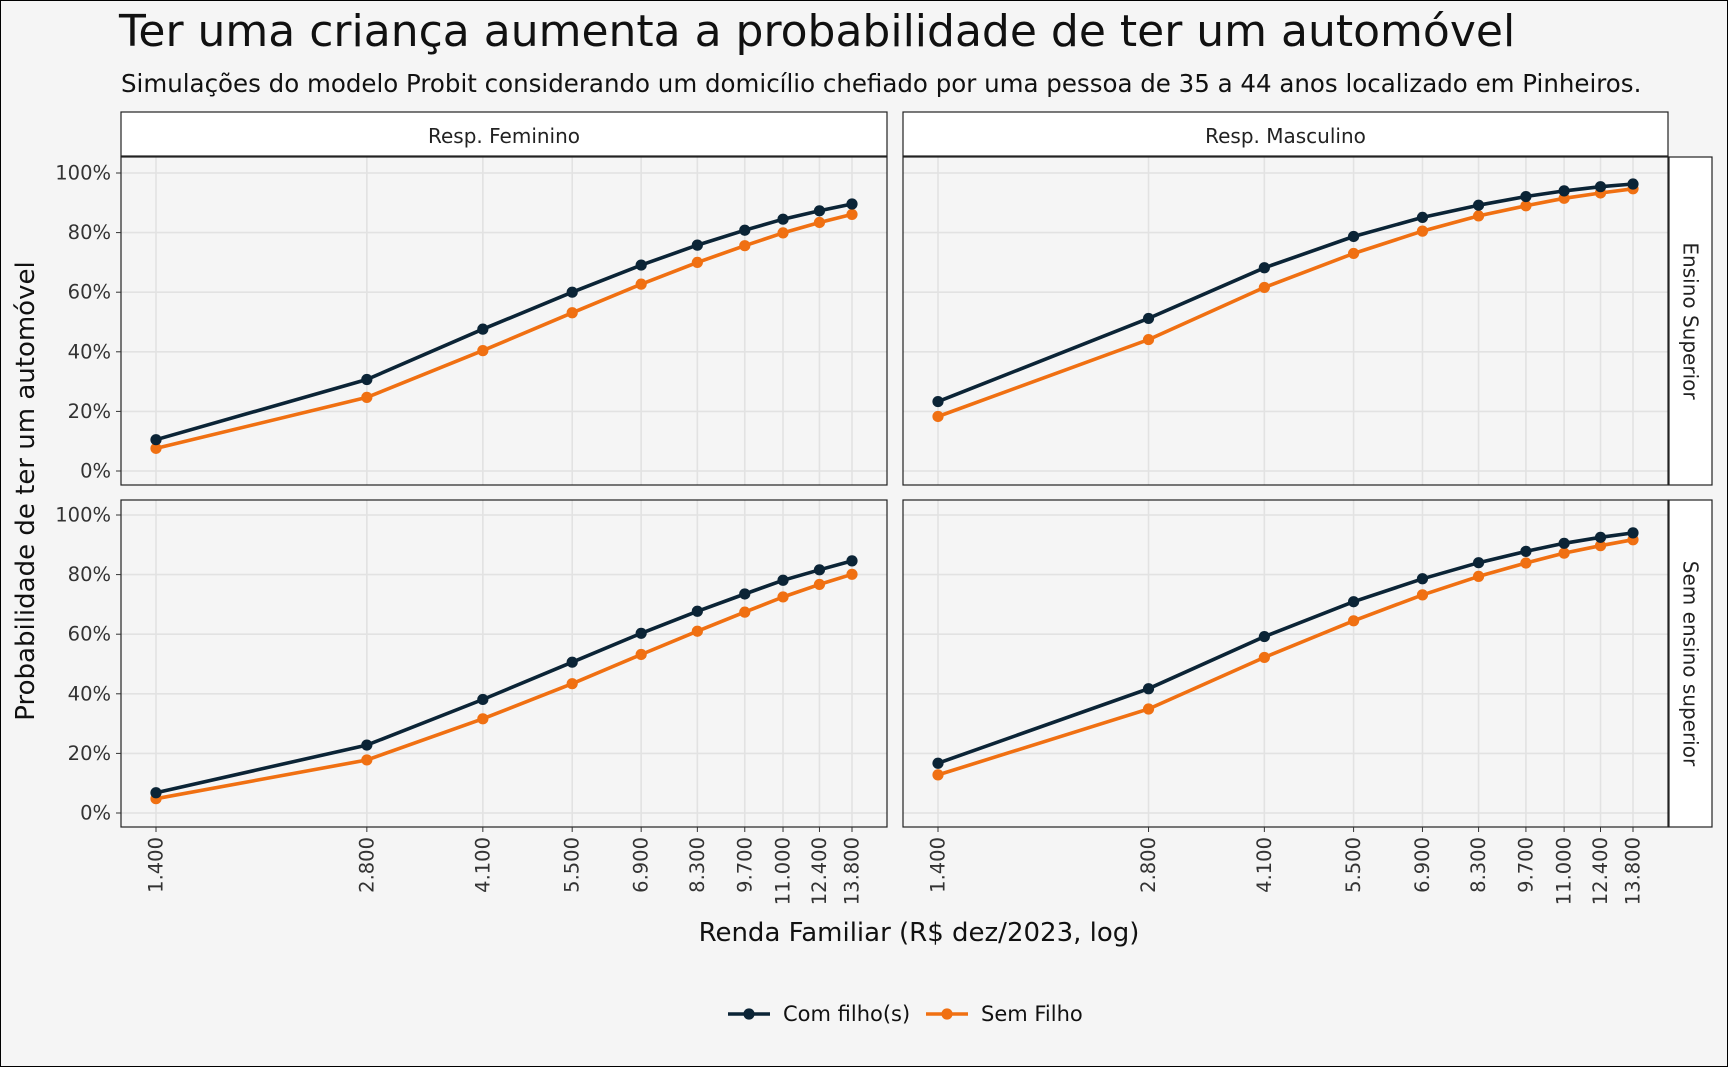 The image size is (1728, 1067). I want to click on panel-border, so click(504, 663).